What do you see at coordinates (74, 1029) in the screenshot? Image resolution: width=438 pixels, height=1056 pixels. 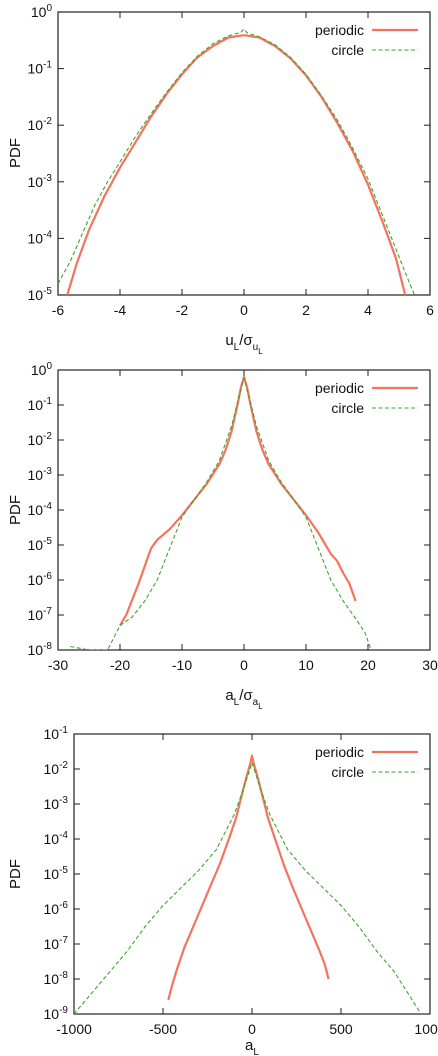 I see `x-tick-label: -1000` at bounding box center [74, 1029].